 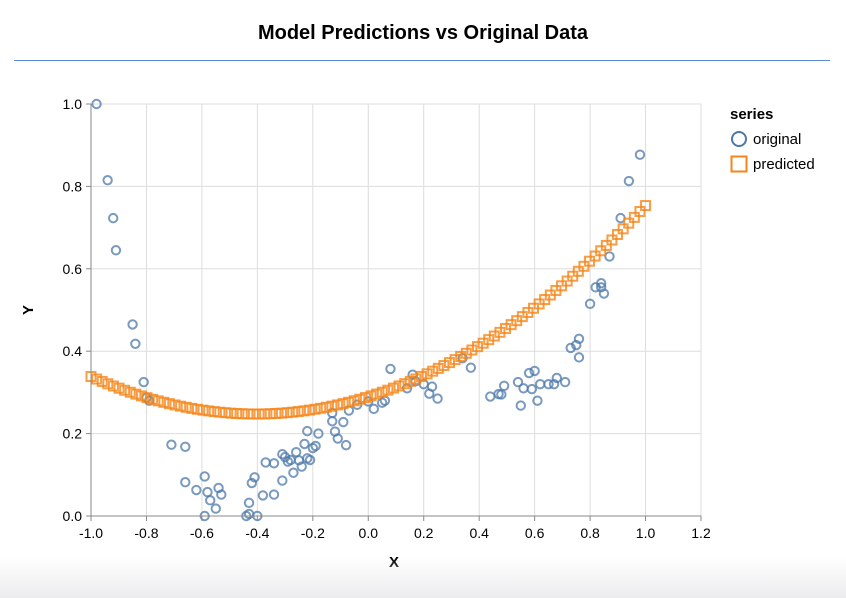 What do you see at coordinates (422, 60) in the screenshot?
I see `title-divider` at bounding box center [422, 60].